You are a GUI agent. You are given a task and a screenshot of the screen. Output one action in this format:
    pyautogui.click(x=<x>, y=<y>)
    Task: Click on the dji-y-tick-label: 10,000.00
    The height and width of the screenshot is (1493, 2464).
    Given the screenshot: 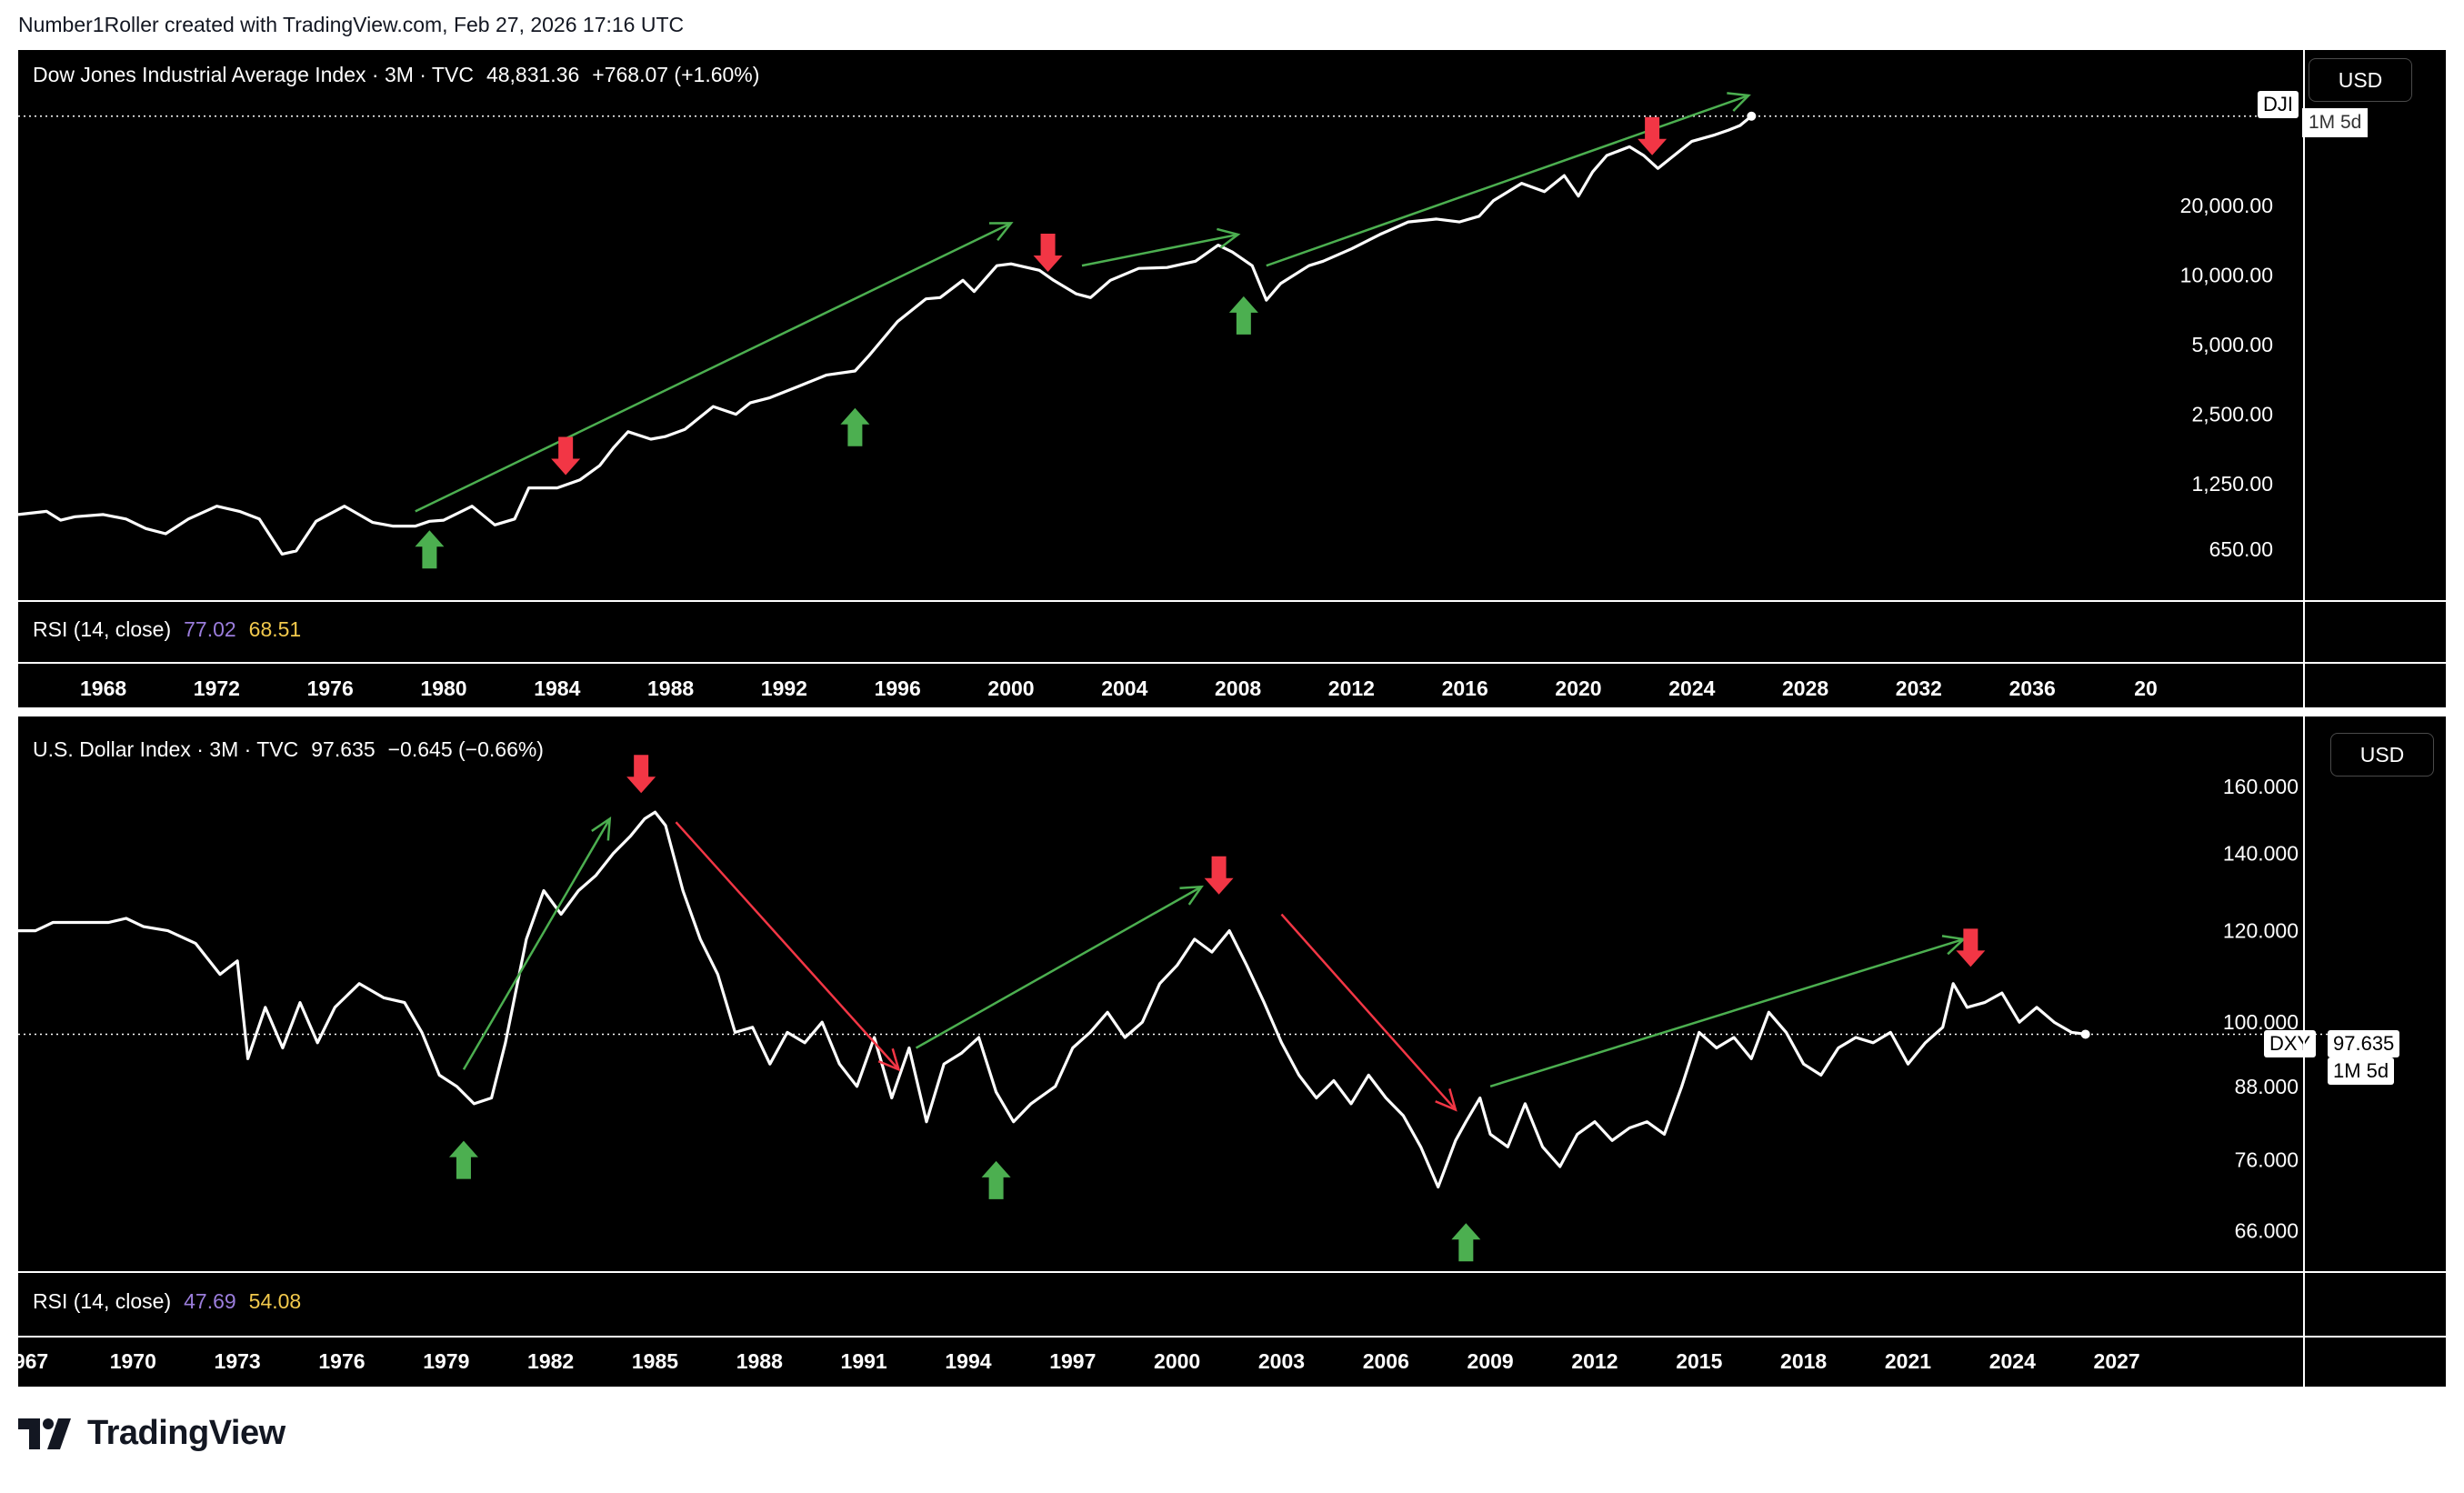 What is the action you would take?
    pyautogui.click(x=2226, y=275)
    